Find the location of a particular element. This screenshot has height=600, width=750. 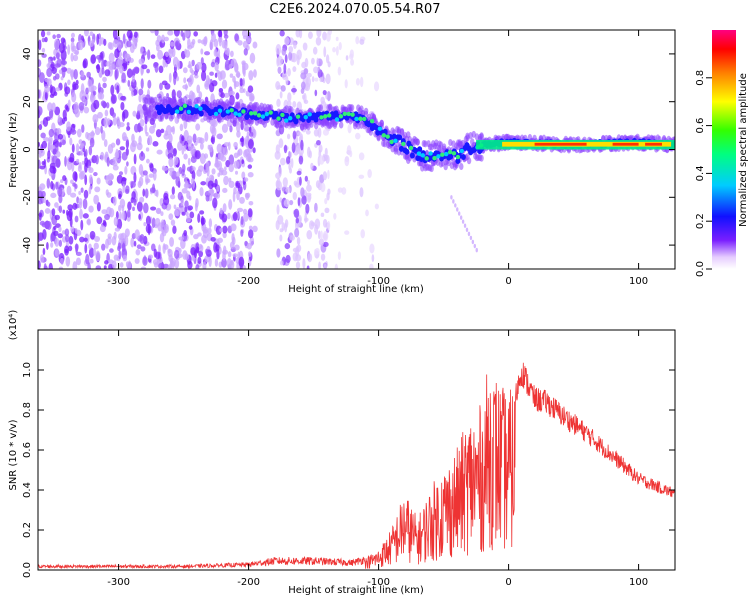

colorbar-tick-label: 0.6 is located at coordinates (700, 126).